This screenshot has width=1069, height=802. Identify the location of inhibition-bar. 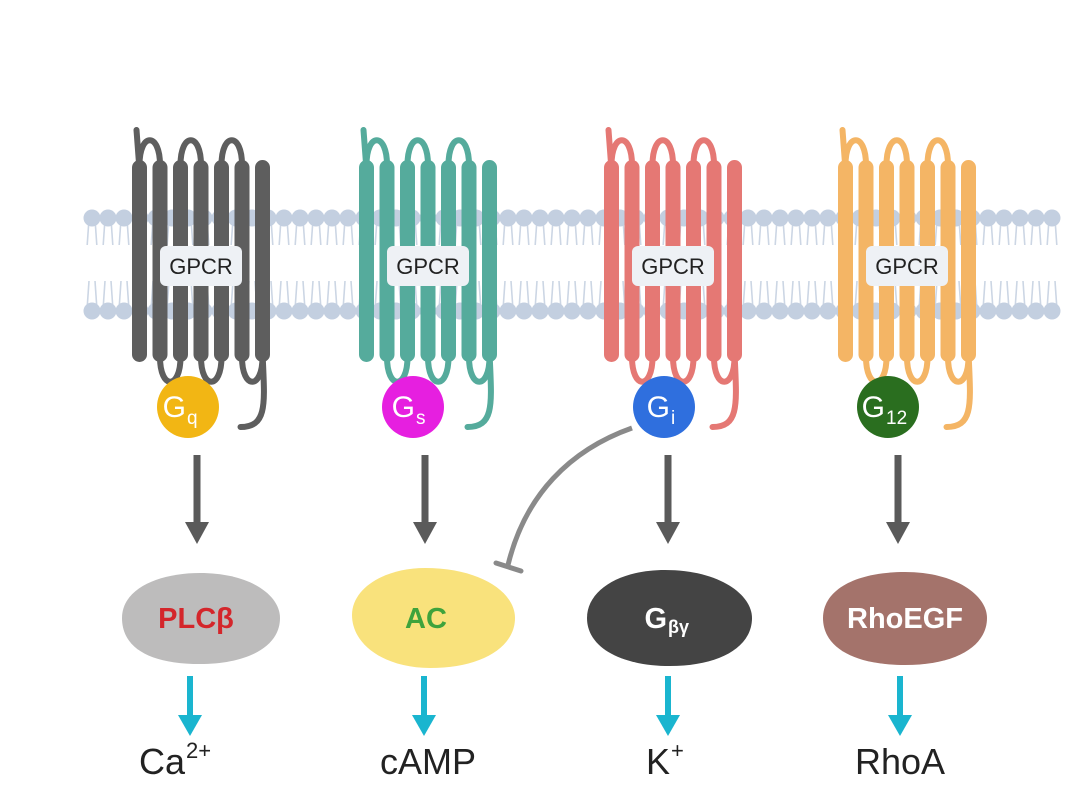
(508, 567).